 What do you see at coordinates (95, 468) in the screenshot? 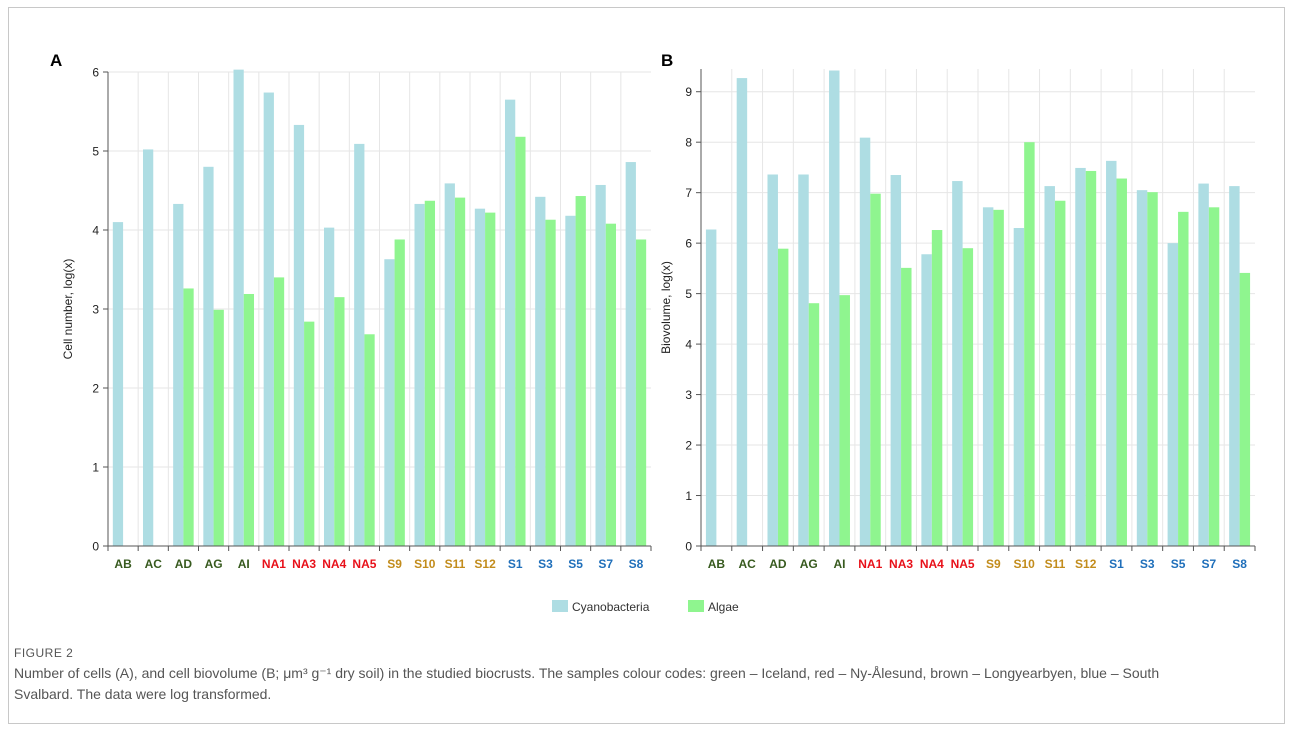
I see `panel-a-ytick-label: 1` at bounding box center [95, 468].